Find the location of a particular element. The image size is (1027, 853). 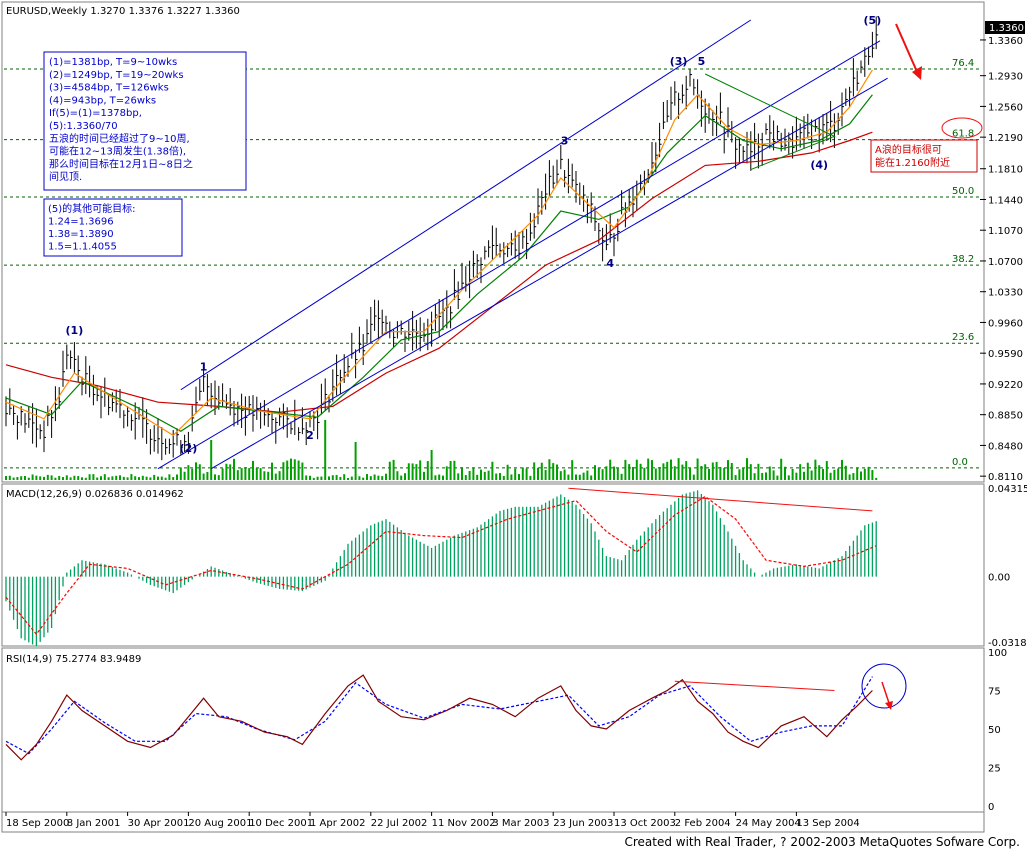

last-price-tag is located at coordinates (1005, 27).